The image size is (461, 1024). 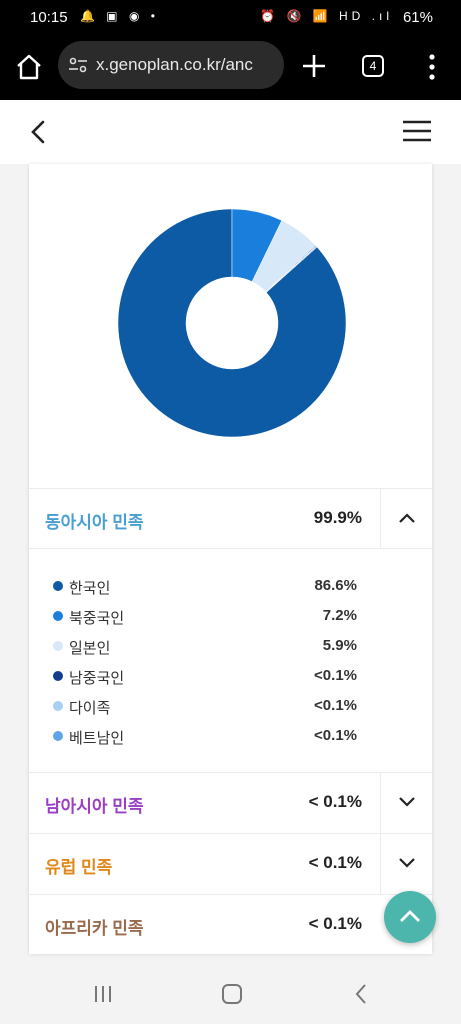 I want to click on address-bar: x.genoplan.co.kr/anc, so click(x=171, y=65).